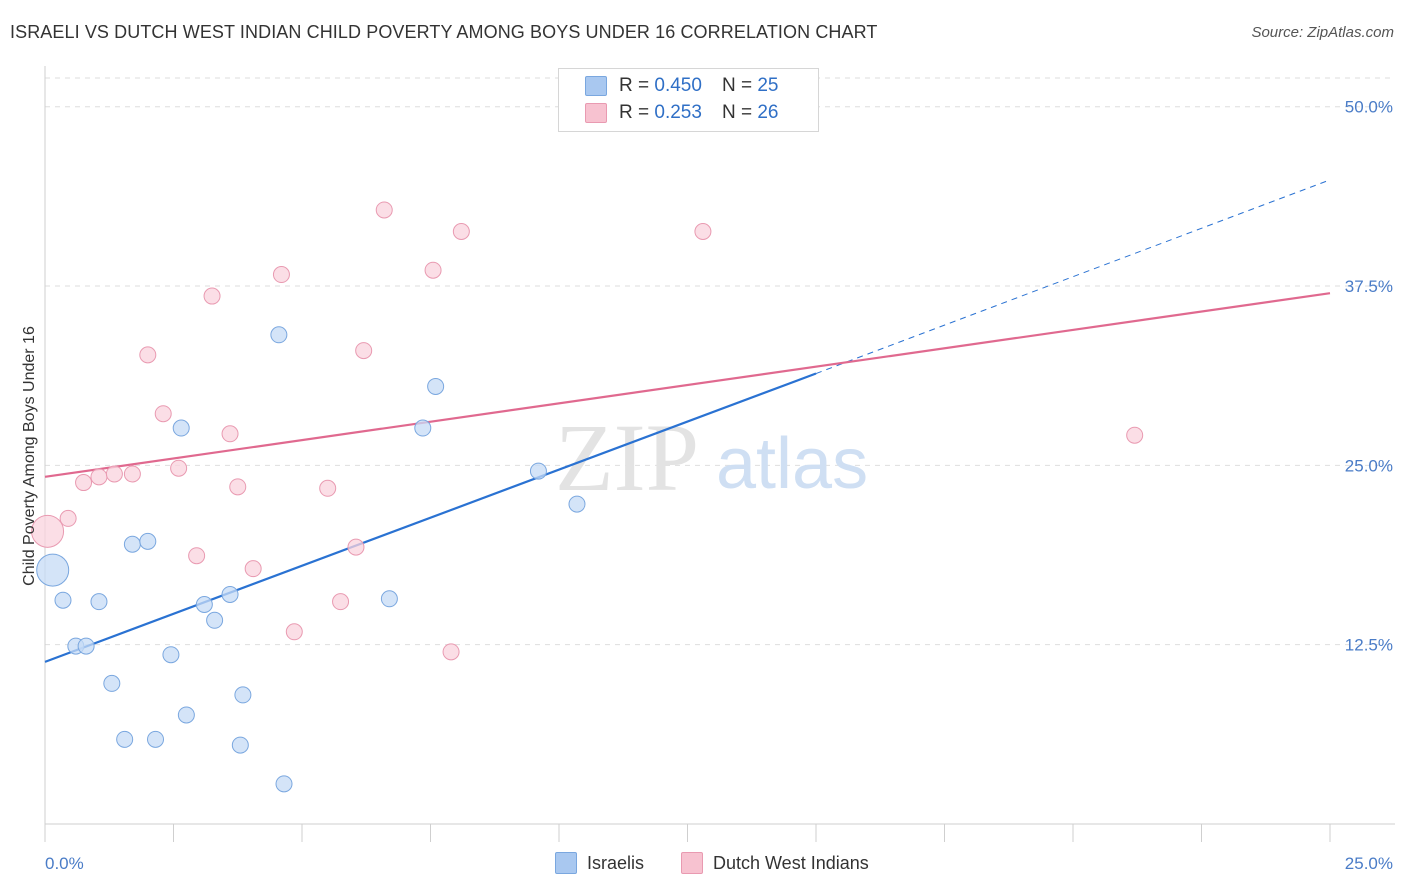 The image size is (1406, 892). Describe the element at coordinates (692, 863) in the screenshot. I see `bottom-legend-swatch-dutch-west-indians` at that location.